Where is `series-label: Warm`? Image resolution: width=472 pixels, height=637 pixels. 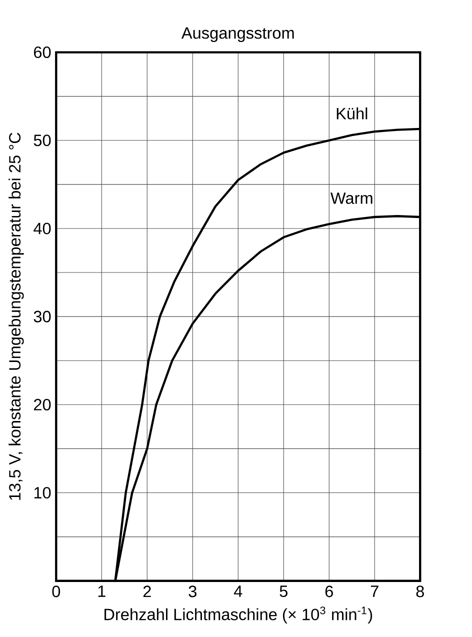 series-label: Warm is located at coordinates (351, 198).